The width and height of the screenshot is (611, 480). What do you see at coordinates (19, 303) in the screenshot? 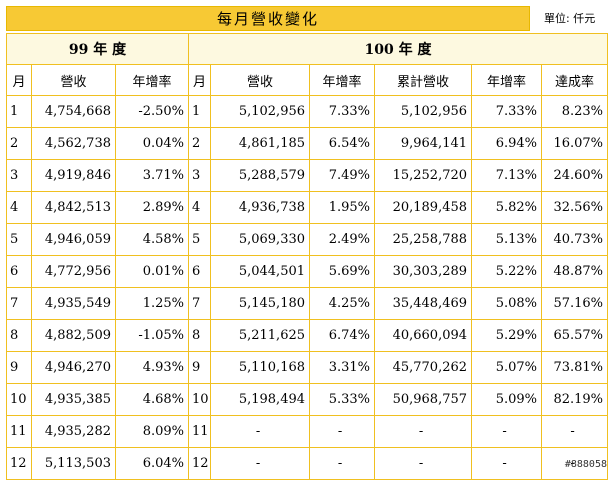
I see `month-99-cell: 7` at bounding box center [19, 303].